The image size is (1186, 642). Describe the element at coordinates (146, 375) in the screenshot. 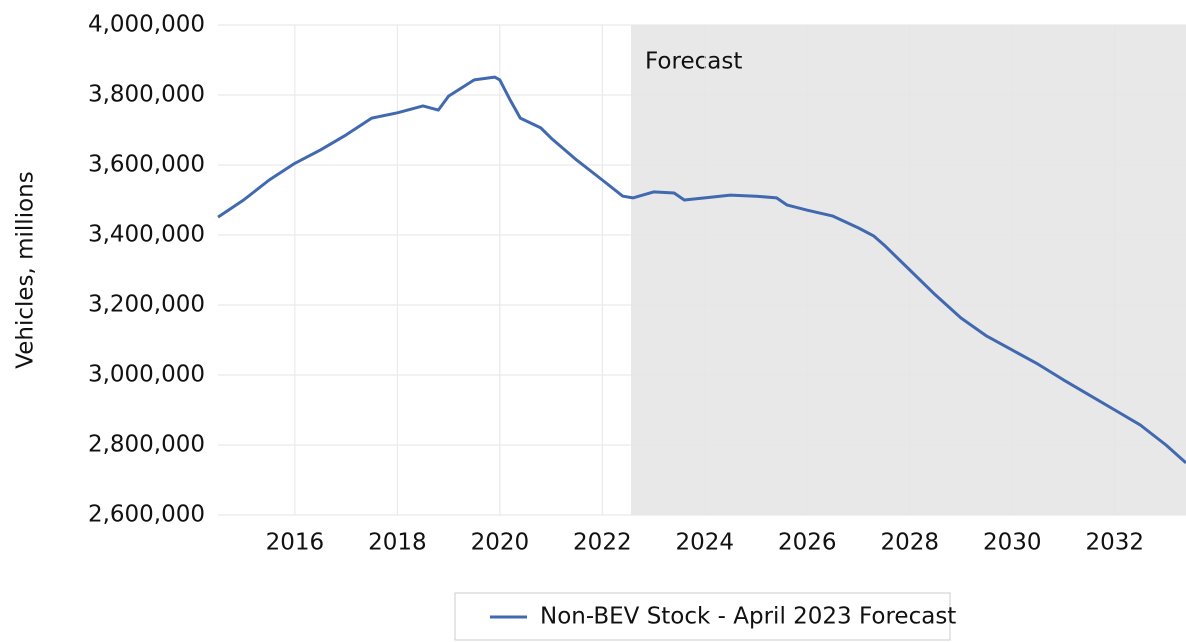

I see `y-tick-label: 3,000,000` at that location.